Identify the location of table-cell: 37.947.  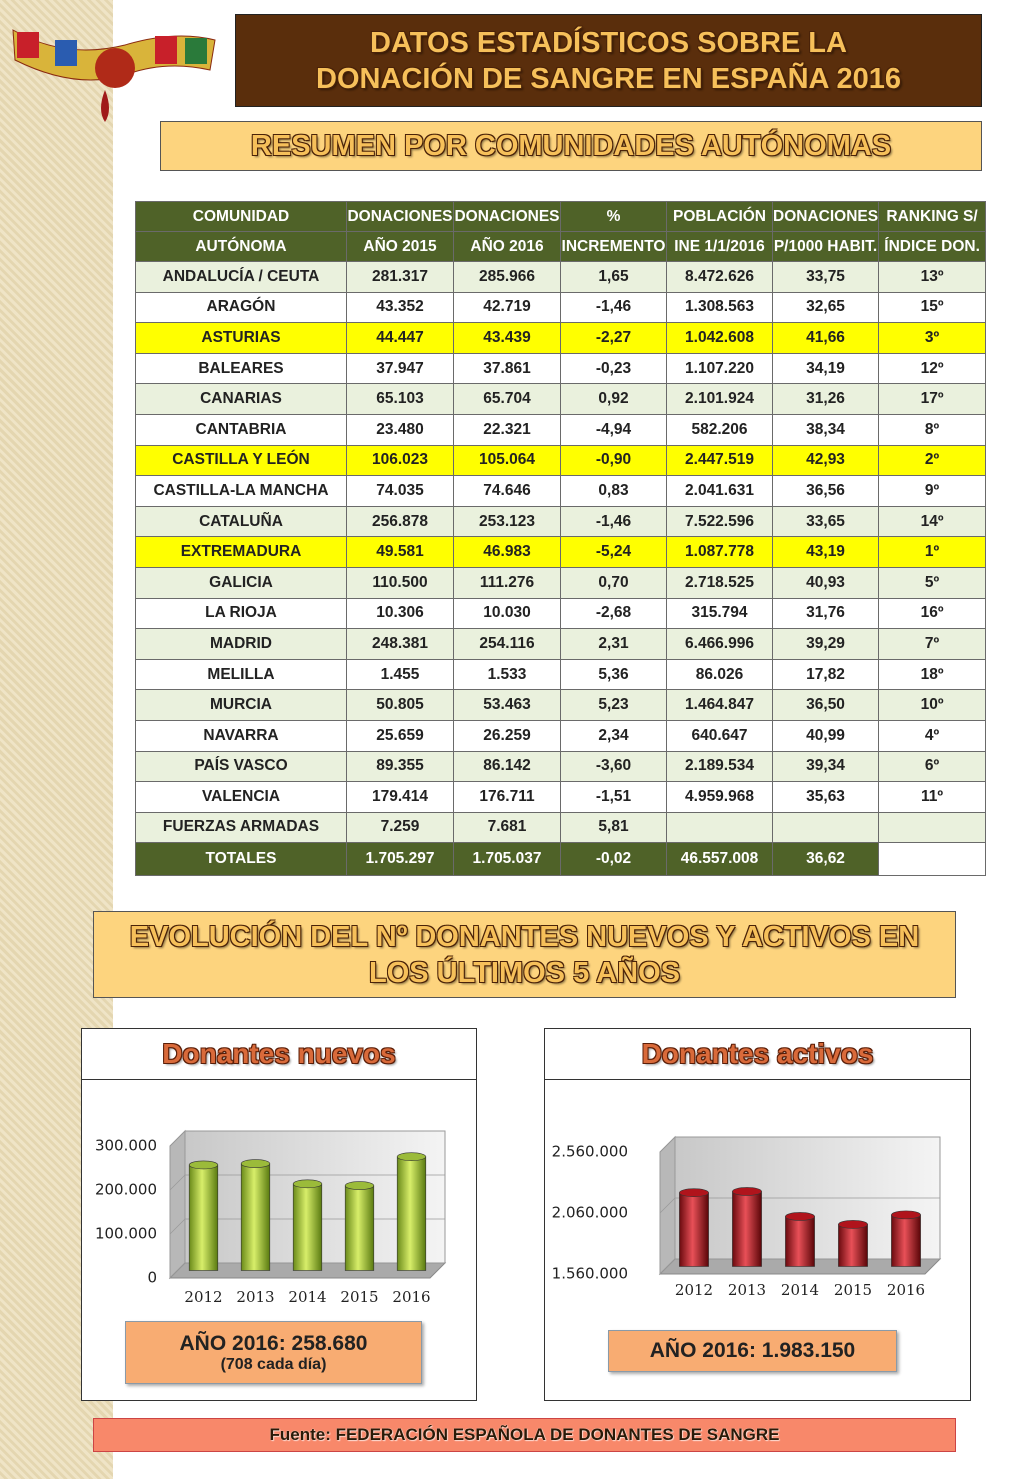
(400, 368).